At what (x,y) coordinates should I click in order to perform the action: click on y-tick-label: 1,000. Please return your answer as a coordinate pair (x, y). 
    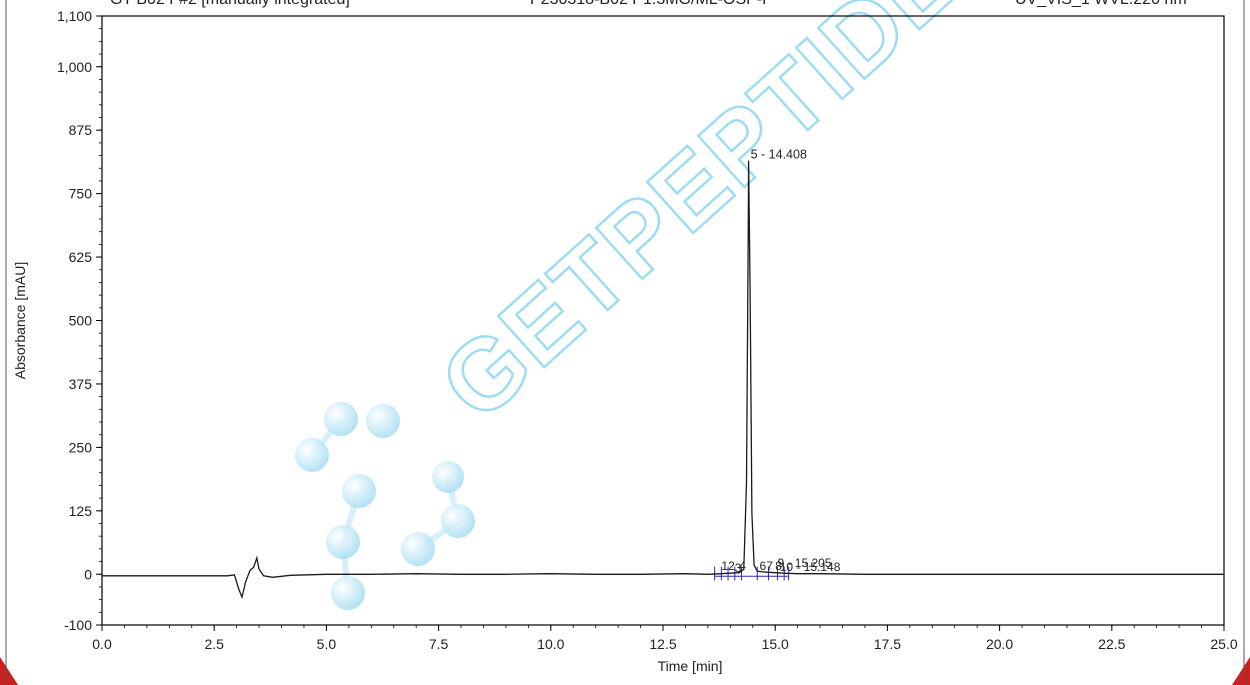
    Looking at the image, I should click on (74, 67).